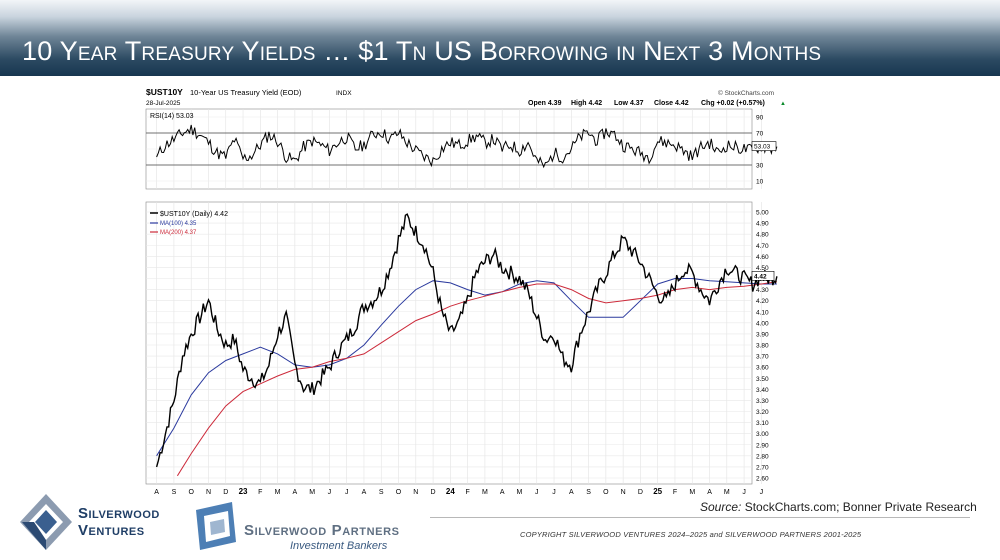  I want to click on legend-ma100: MA(100) 4.35, so click(178, 224).